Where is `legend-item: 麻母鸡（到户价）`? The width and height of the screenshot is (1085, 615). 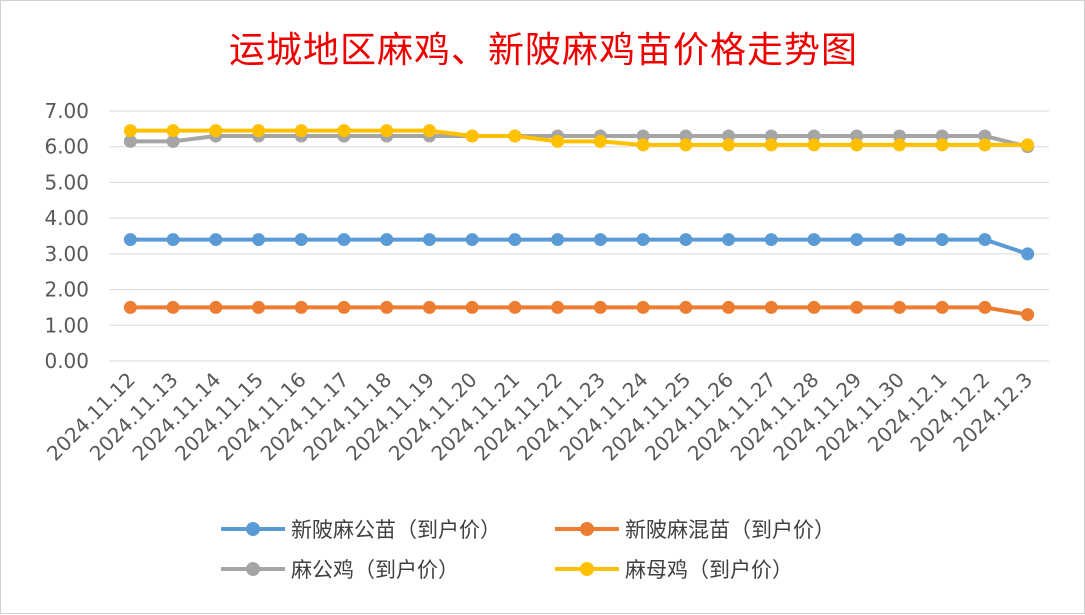
legend-item: 麻母鸡（到户价） is located at coordinates (673, 569).